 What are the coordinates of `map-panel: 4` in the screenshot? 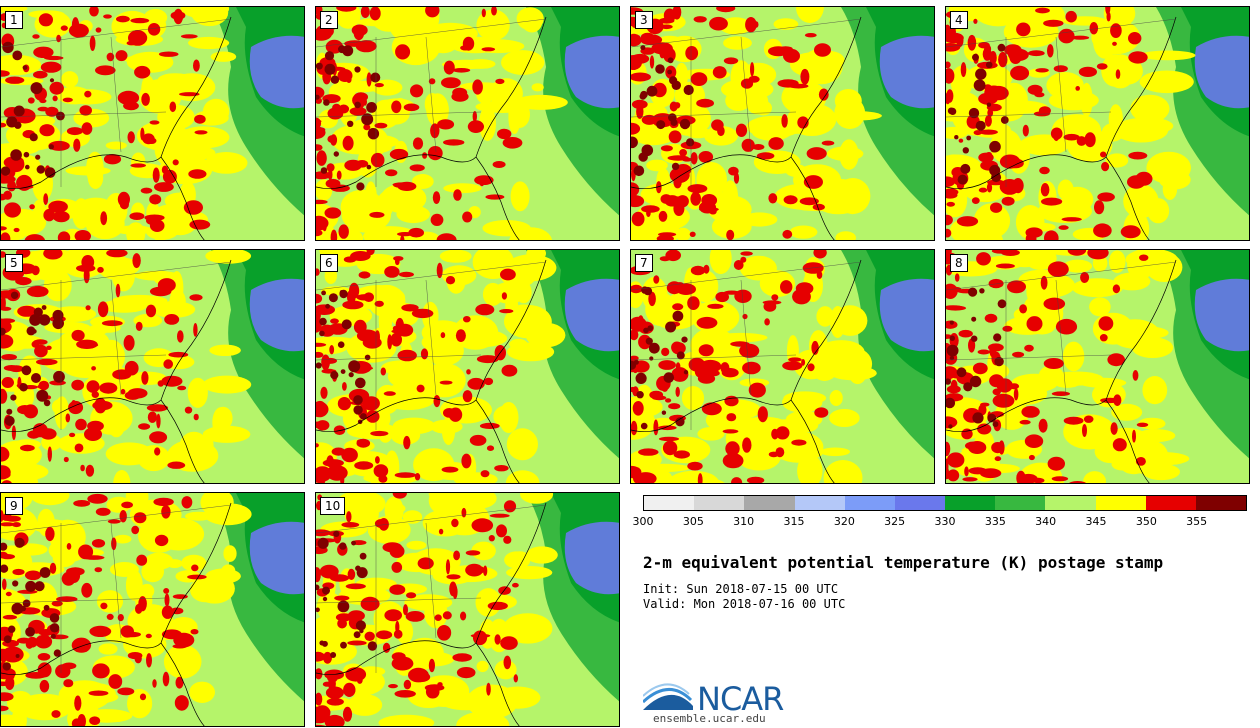 It's located at (1097, 123).